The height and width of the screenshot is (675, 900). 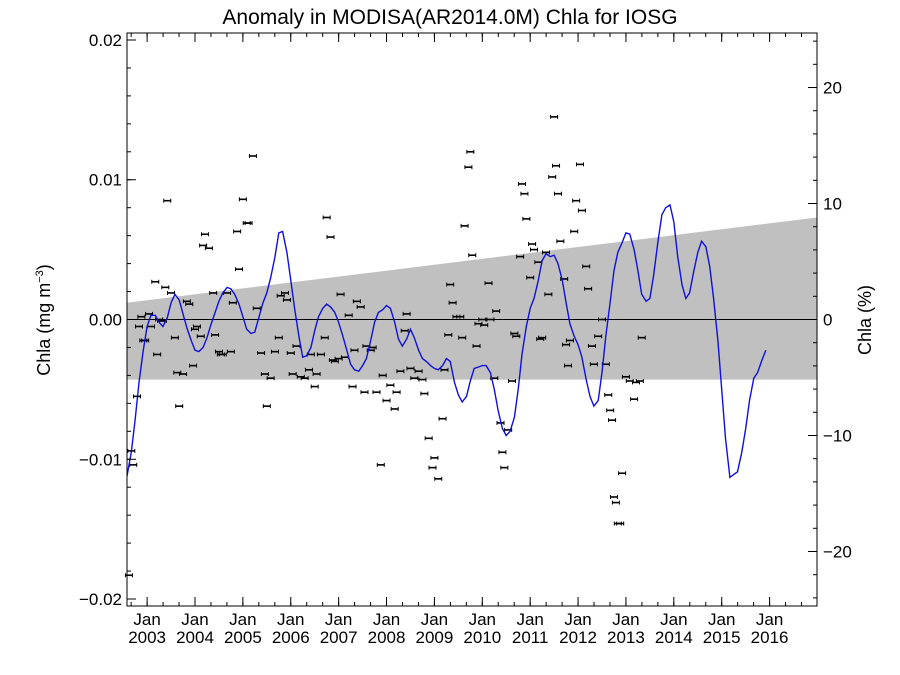 What do you see at coordinates (44, 267) in the screenshot?
I see `y-axis-label-left-close: )` at bounding box center [44, 267].